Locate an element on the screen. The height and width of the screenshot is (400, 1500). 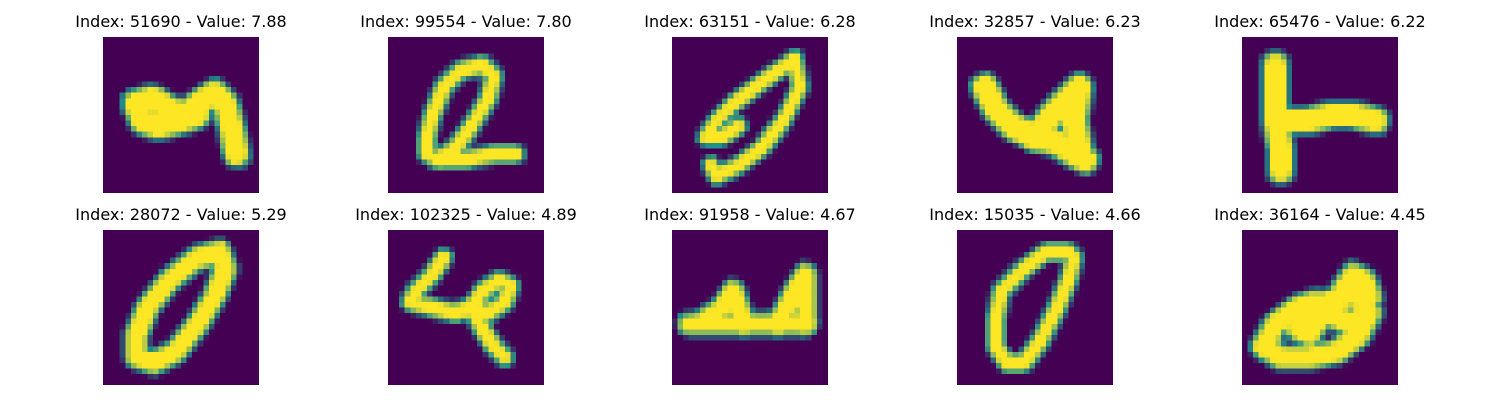
panel-3: Index: 63151 - Value: 6.28 is located at coordinates (750, 200).